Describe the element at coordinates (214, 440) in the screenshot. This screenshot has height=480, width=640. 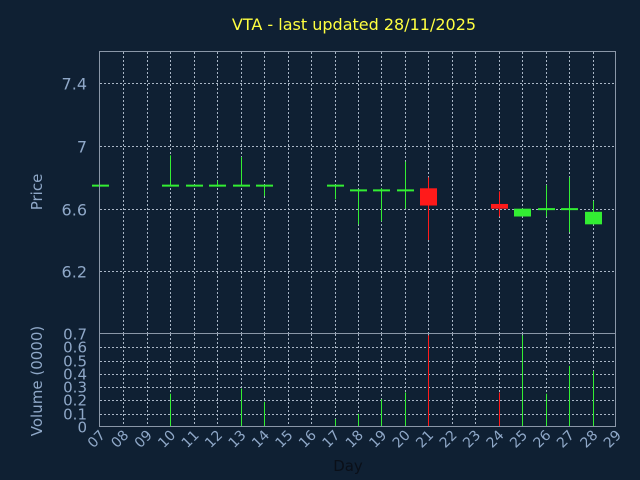
I see `x-tick-label: 12` at that location.